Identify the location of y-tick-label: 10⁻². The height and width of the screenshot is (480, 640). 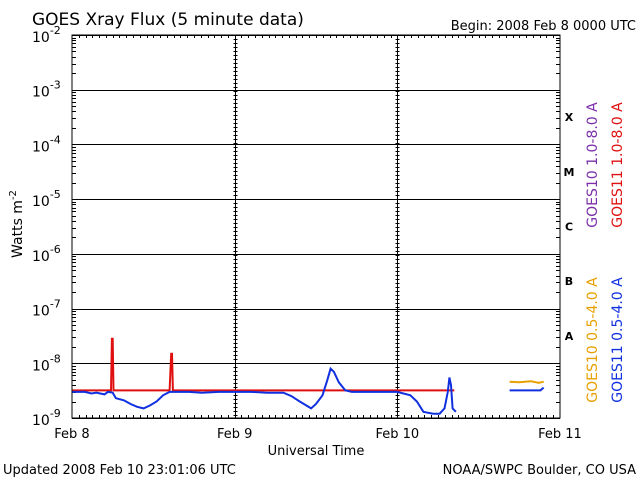
(46, 35).